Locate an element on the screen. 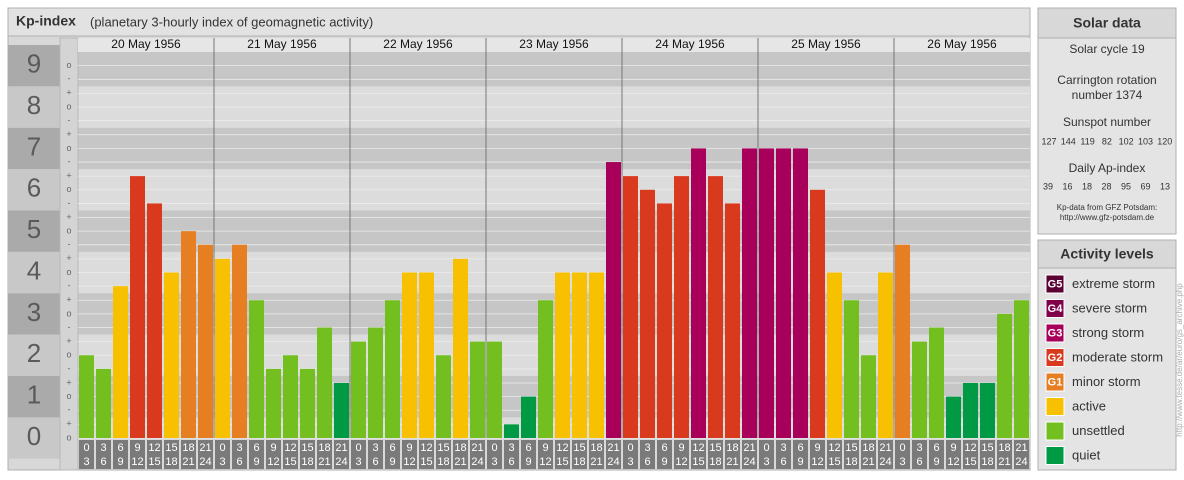 This screenshot has height=480, width=1184. legend-label: extreme storm is located at coordinates (1113, 283).